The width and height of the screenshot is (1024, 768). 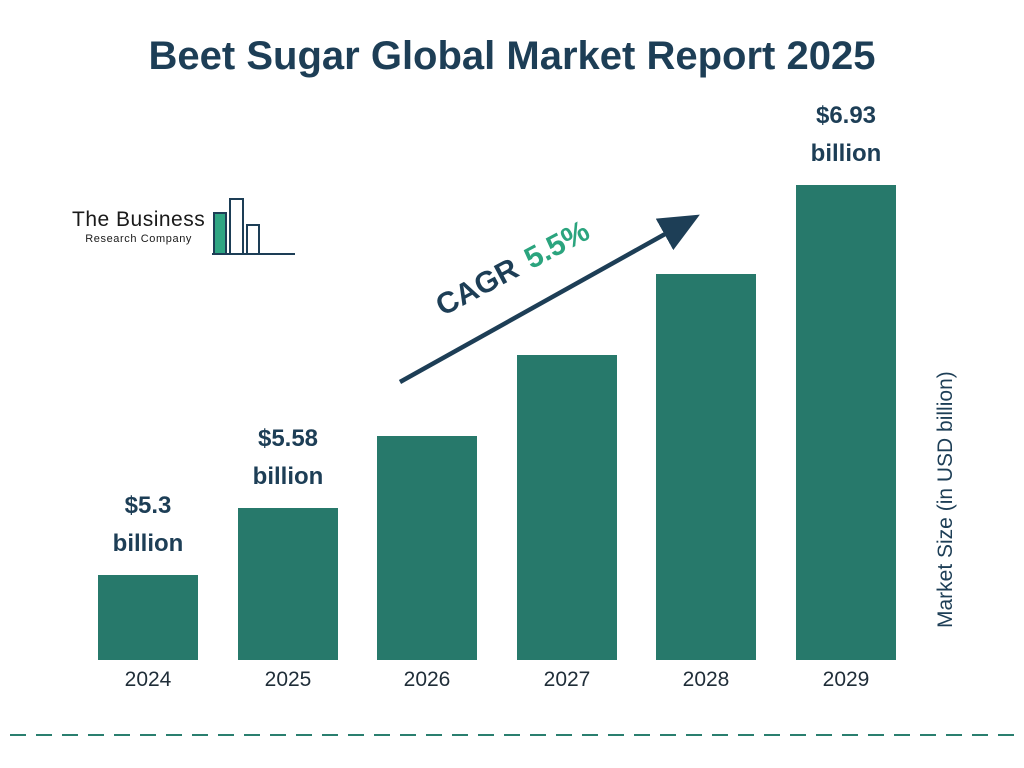 What do you see at coordinates (512, 56) in the screenshot?
I see `page-title: Beet Sugar Global Market Report 2025` at bounding box center [512, 56].